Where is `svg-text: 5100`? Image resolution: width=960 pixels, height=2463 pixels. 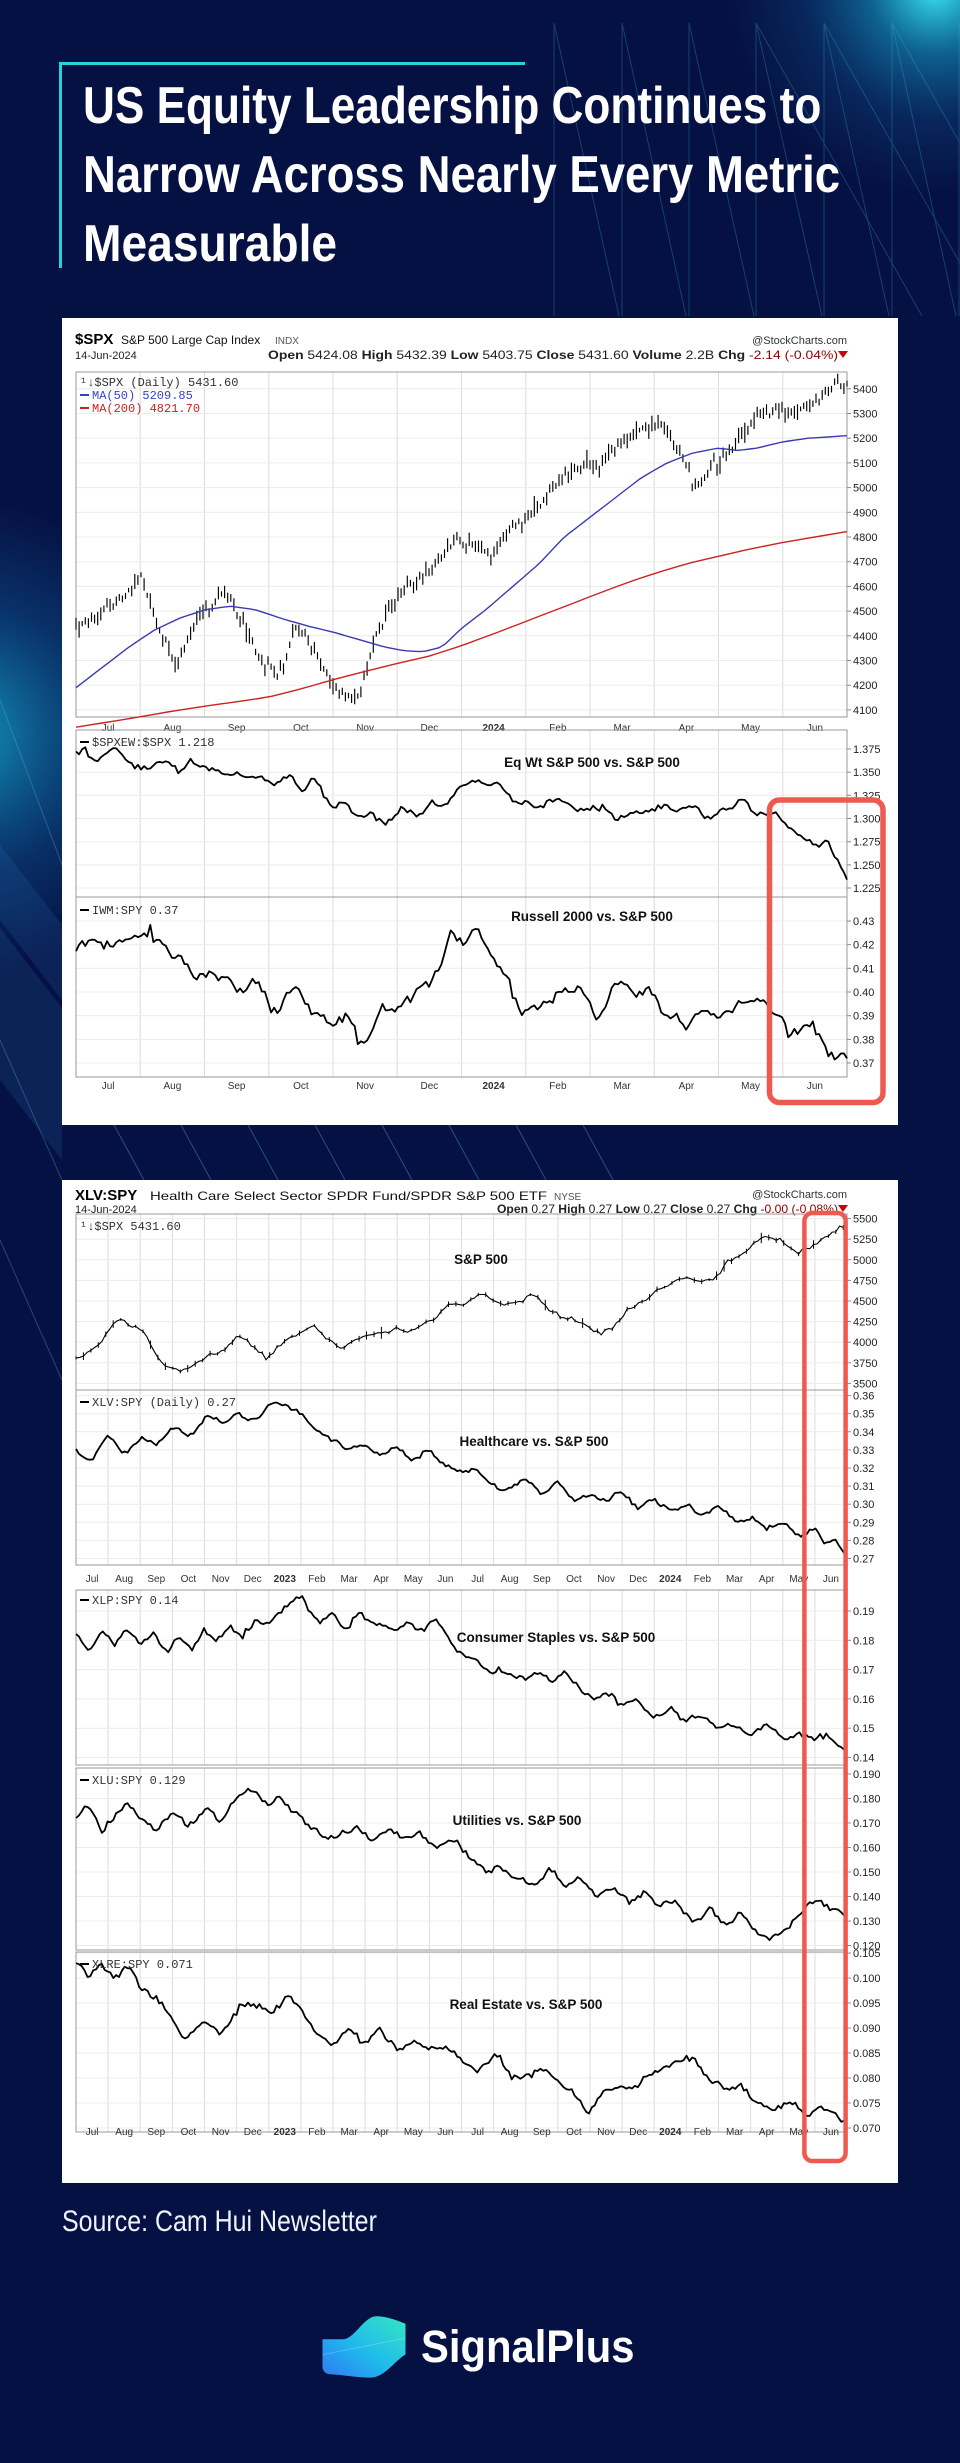 svg-text: 5100 is located at coordinates (865, 464).